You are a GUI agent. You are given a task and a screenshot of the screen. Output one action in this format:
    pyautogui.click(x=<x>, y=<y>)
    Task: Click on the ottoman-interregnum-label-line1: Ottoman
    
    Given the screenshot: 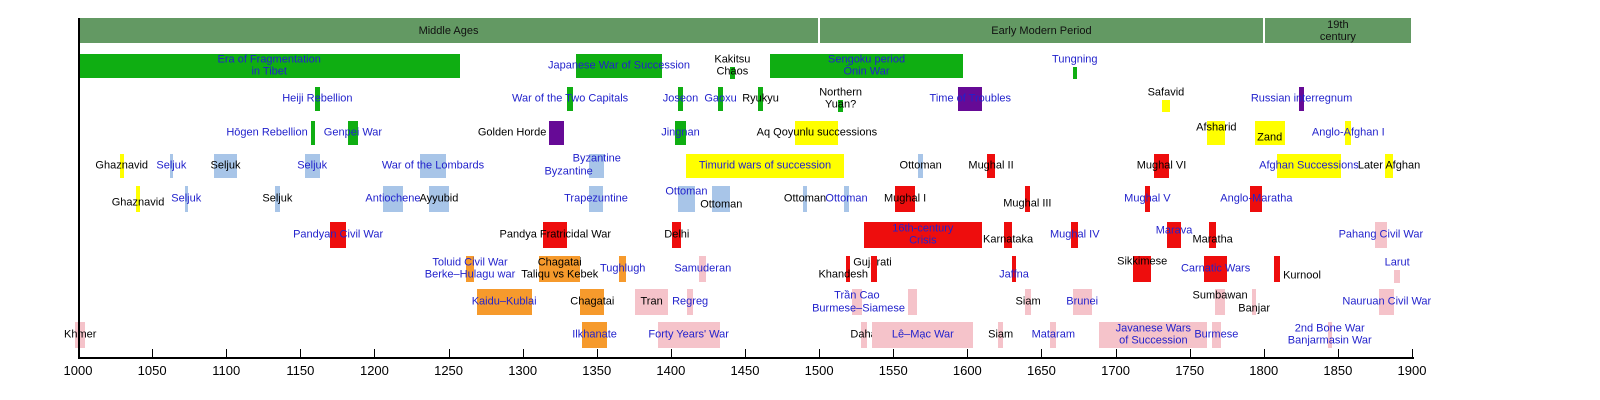 What is the action you would take?
    pyautogui.click(x=686, y=191)
    